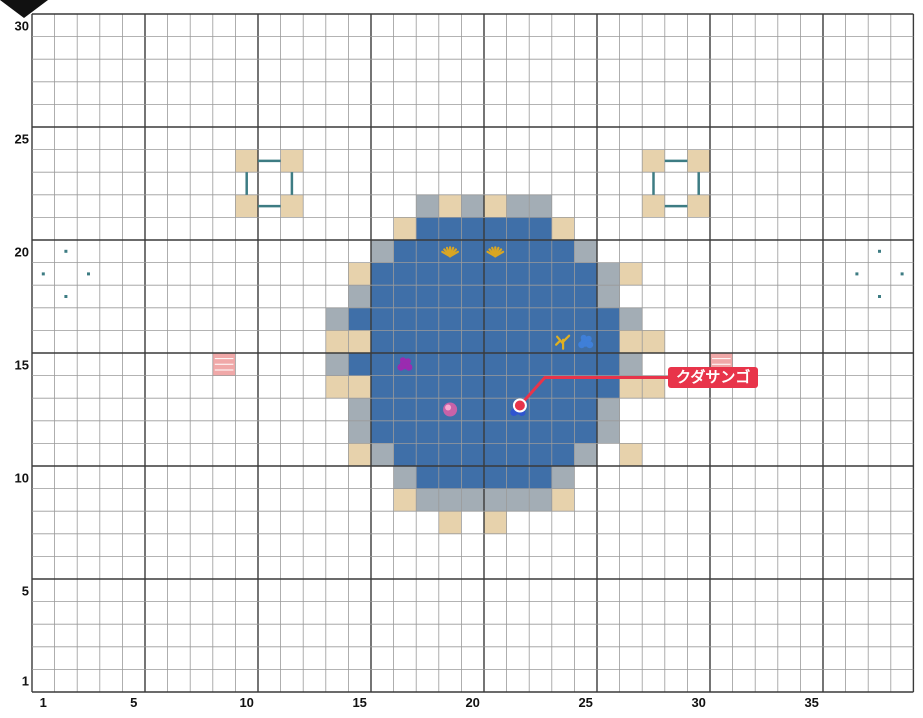  Describe the element at coordinates (713, 377) in the screenshot. I see `coral-callout-label: クダサンゴ` at that location.